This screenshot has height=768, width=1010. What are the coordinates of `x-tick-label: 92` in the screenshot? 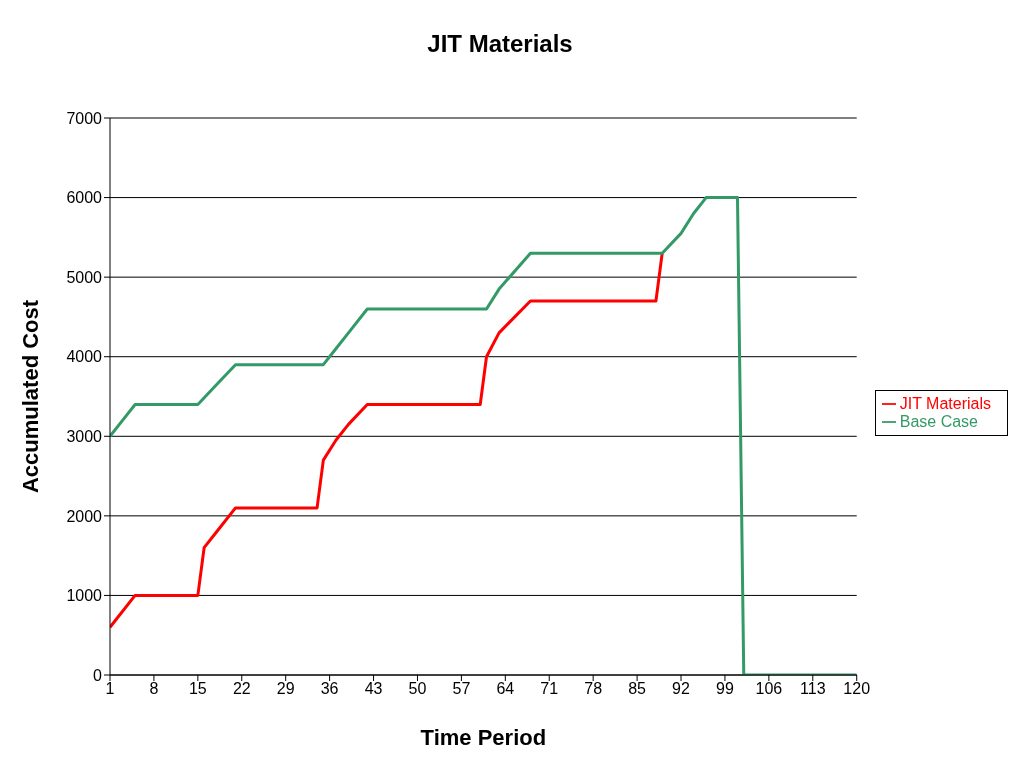 It's located at (681, 689).